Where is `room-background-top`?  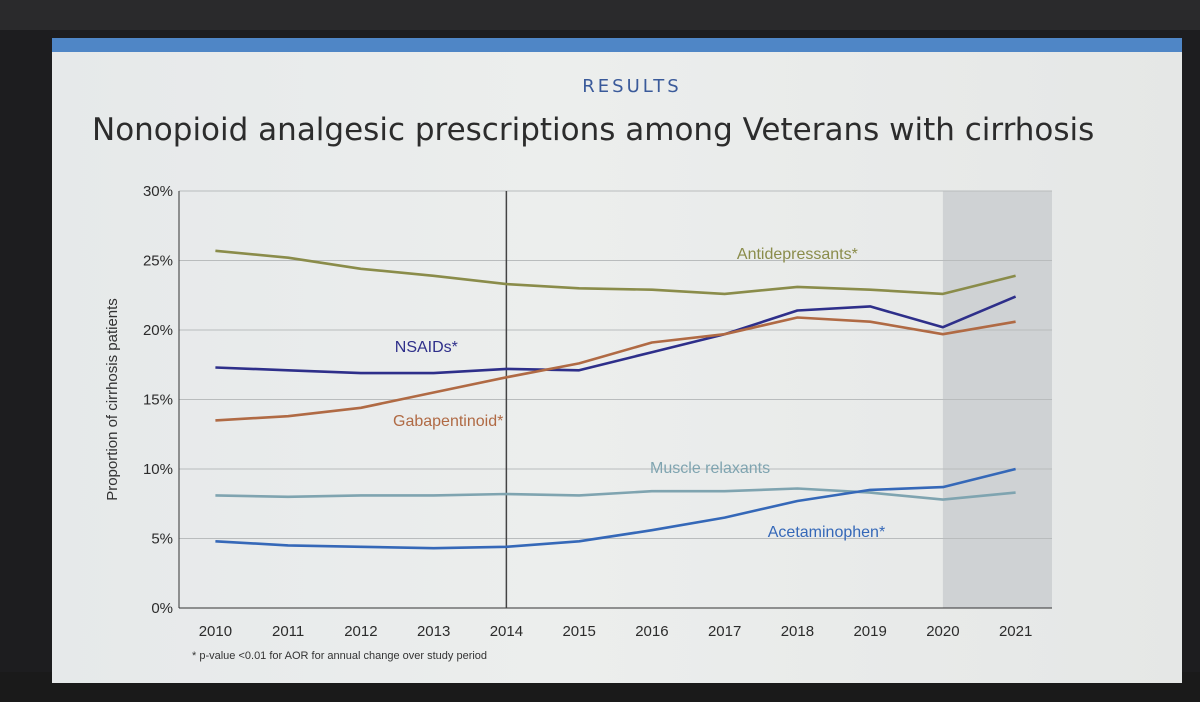
room-background-top is located at coordinates (600, 15).